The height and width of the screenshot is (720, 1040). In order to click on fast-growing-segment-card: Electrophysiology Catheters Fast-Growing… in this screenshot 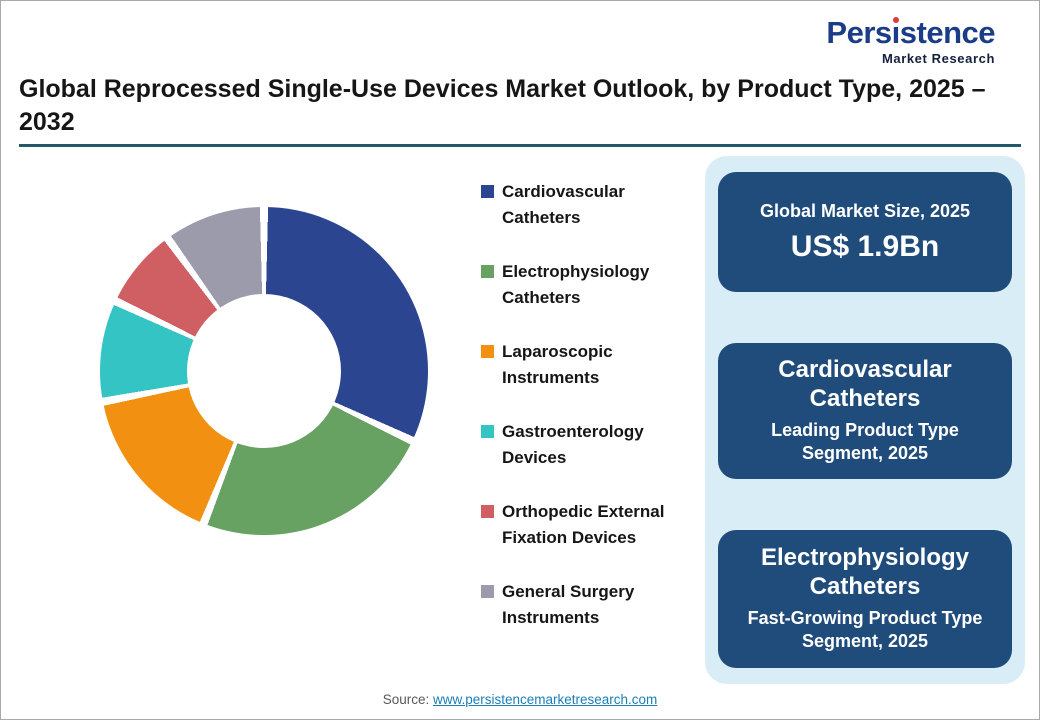, I will do `click(865, 599)`.